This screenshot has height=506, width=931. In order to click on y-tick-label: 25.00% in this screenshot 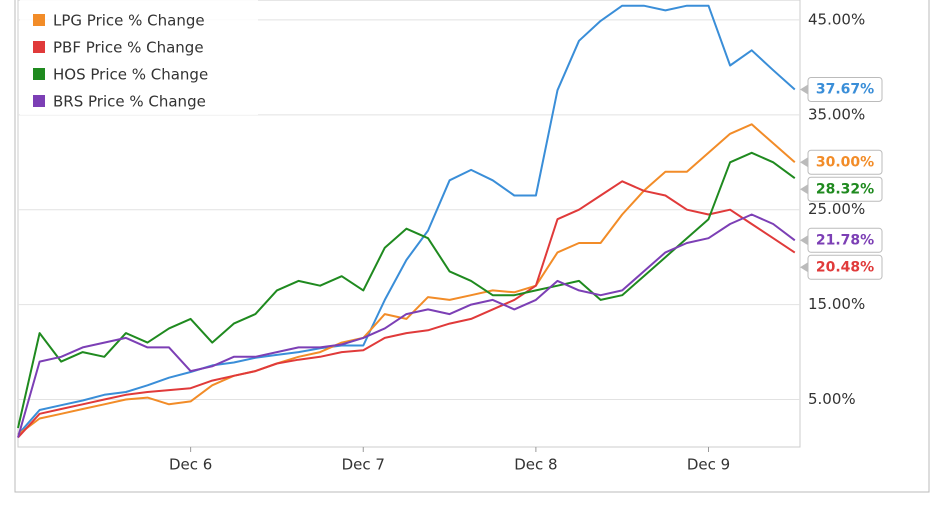, I will do `click(836, 209)`.